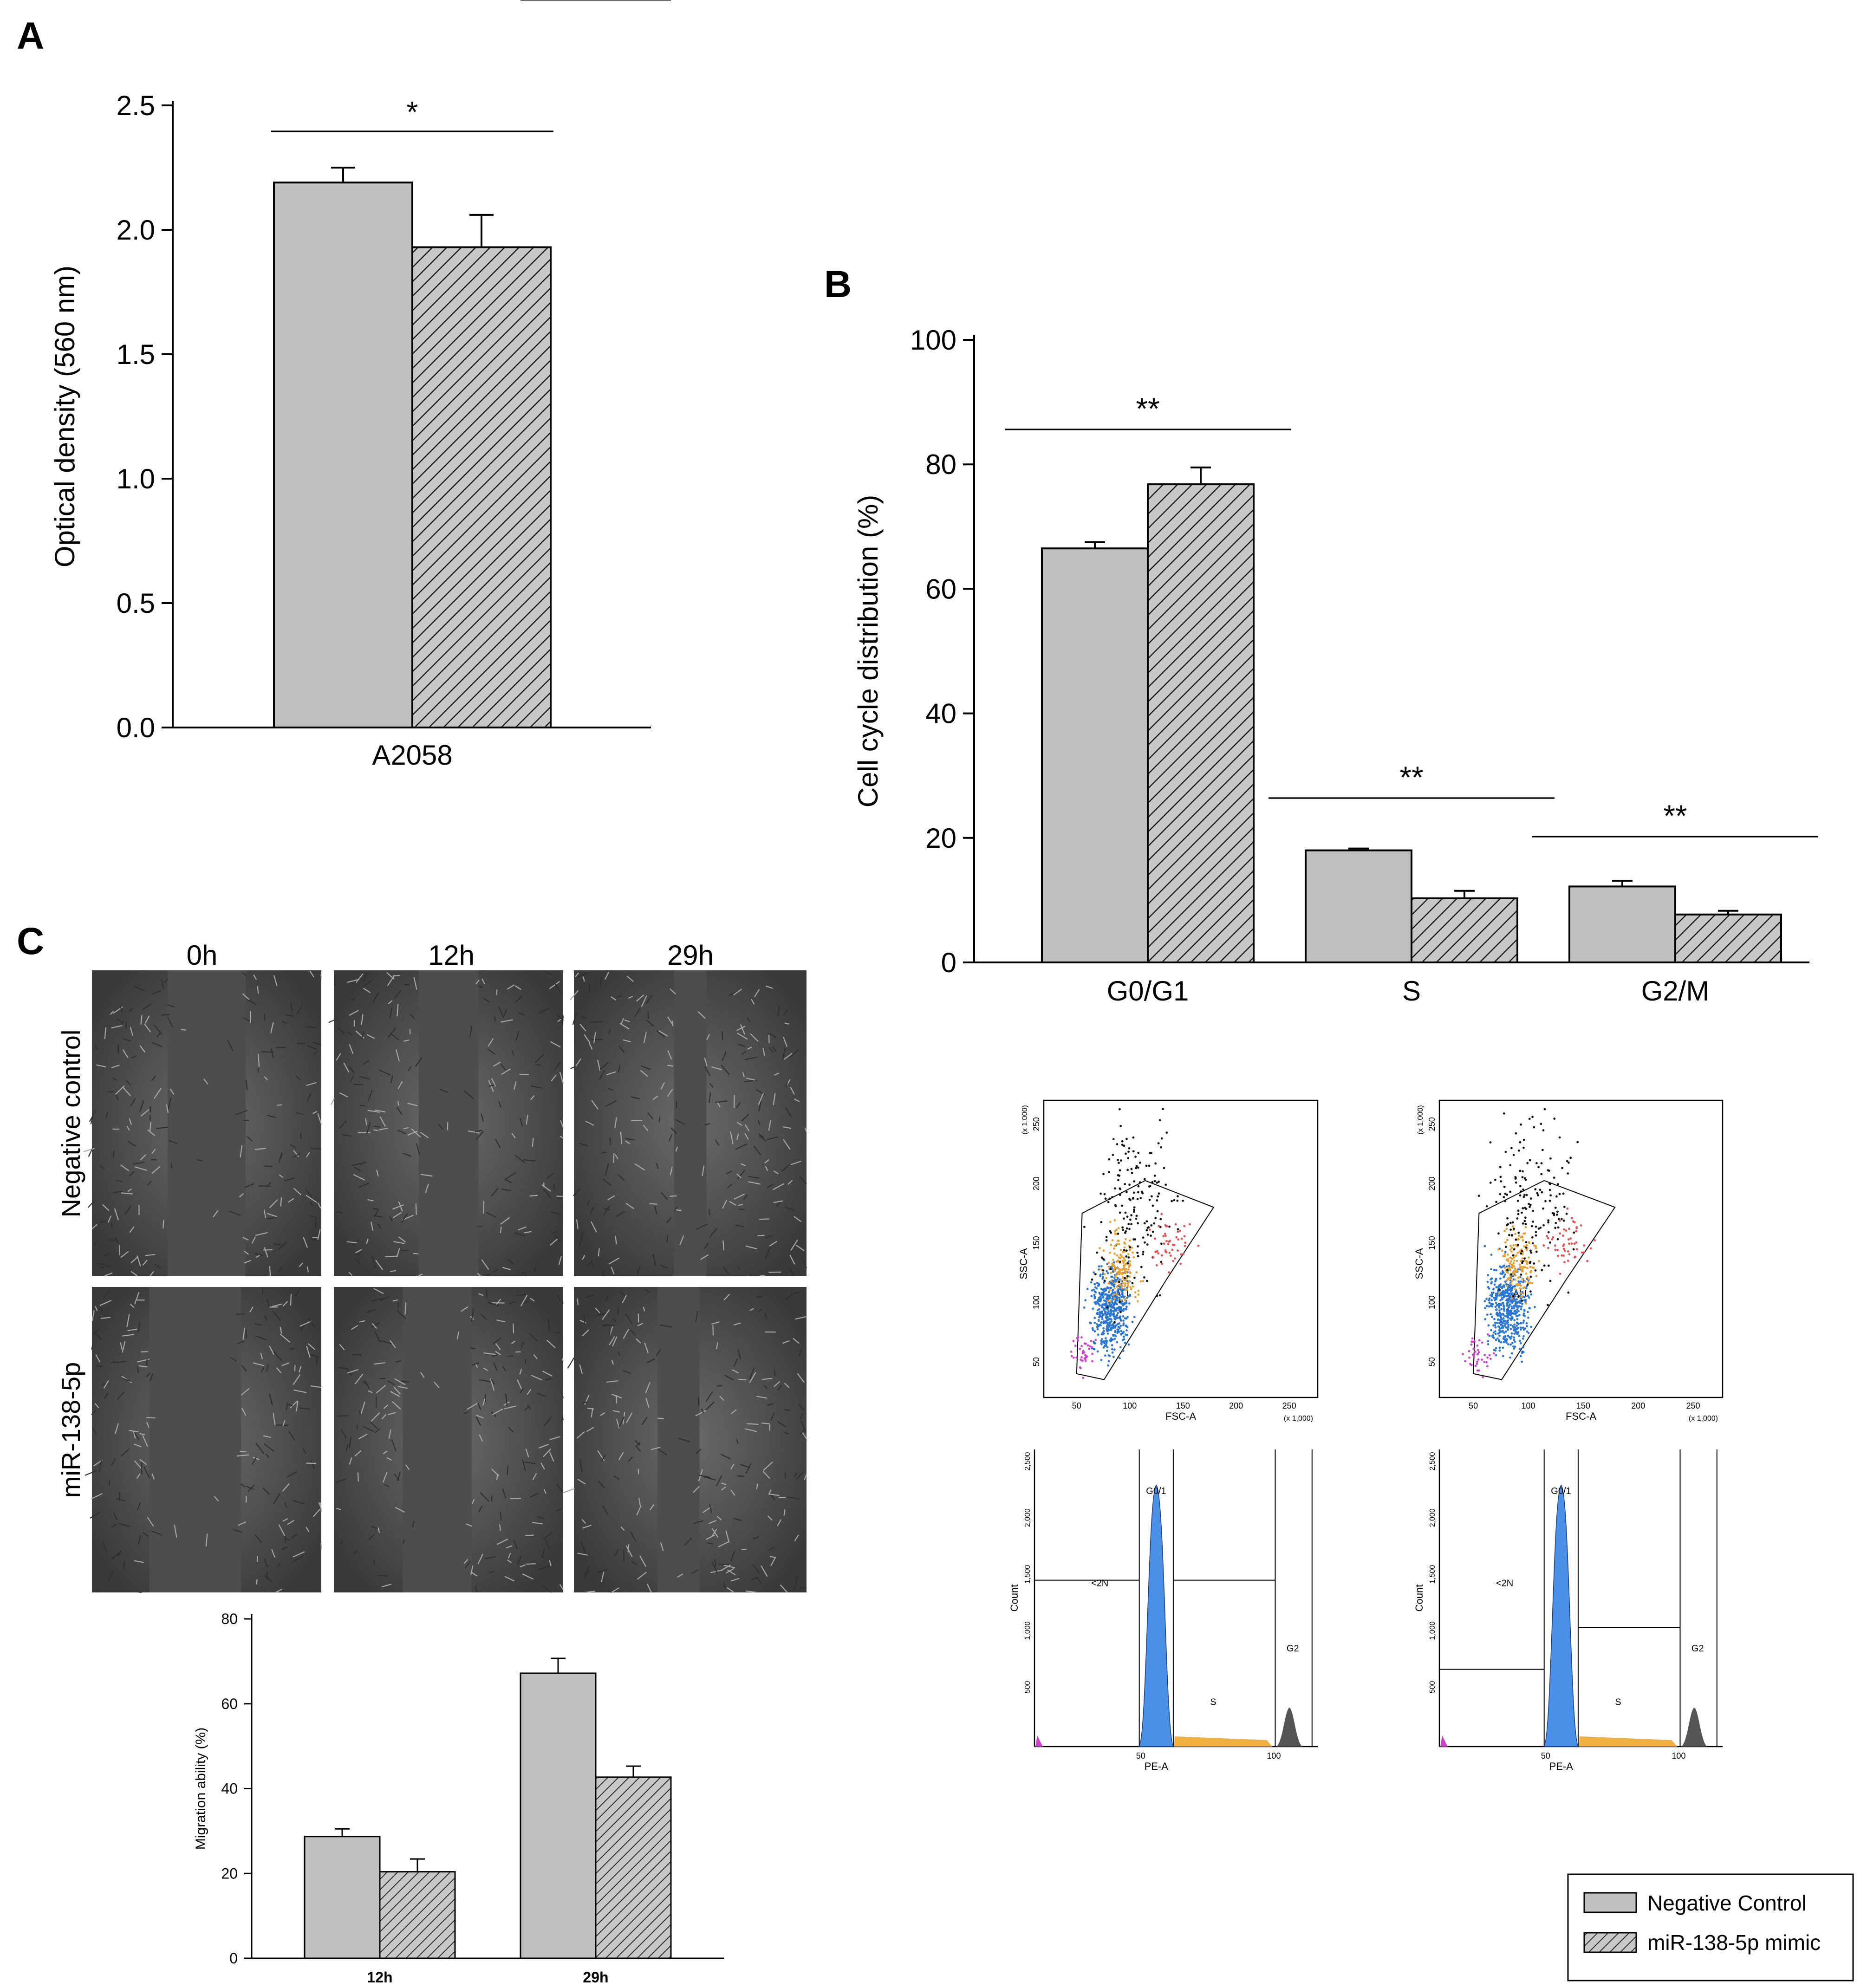 The width and height of the screenshot is (1867, 1988). What do you see at coordinates (1433, 1461) in the screenshot?
I see `hist-y-tick: 2,500` at bounding box center [1433, 1461].